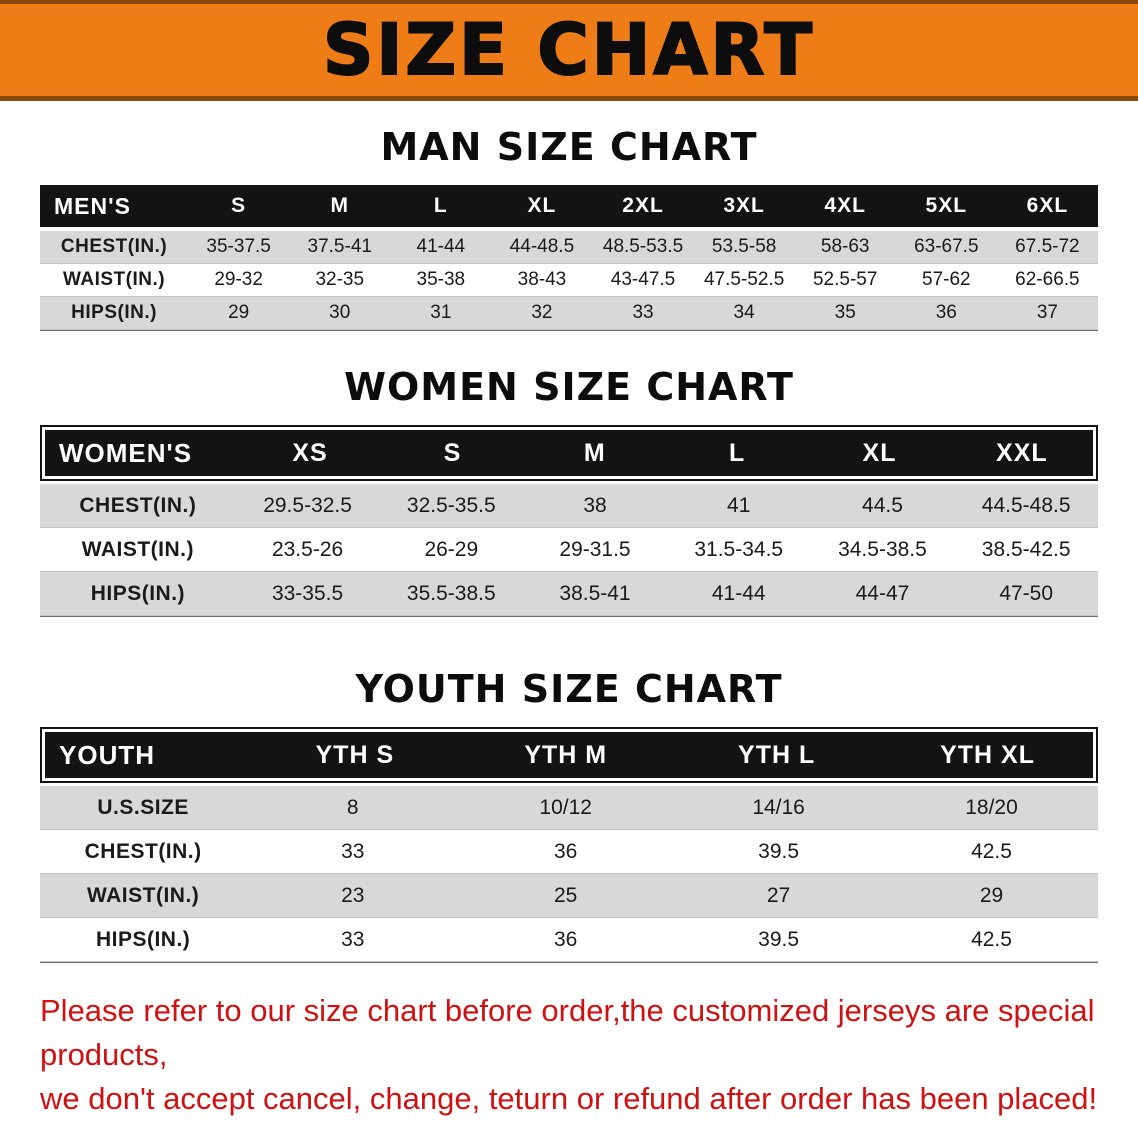 The width and height of the screenshot is (1138, 1132). I want to click on table-cell: 29-31.5, so click(595, 549).